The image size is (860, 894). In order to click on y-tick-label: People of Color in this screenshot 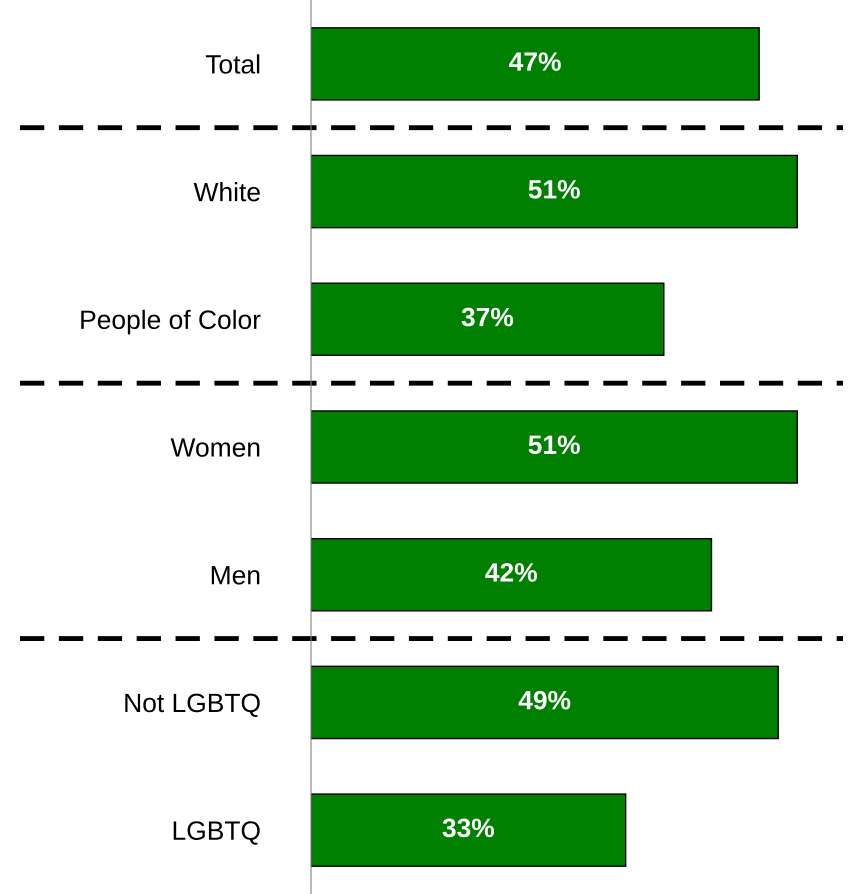, I will do `click(171, 322)`.